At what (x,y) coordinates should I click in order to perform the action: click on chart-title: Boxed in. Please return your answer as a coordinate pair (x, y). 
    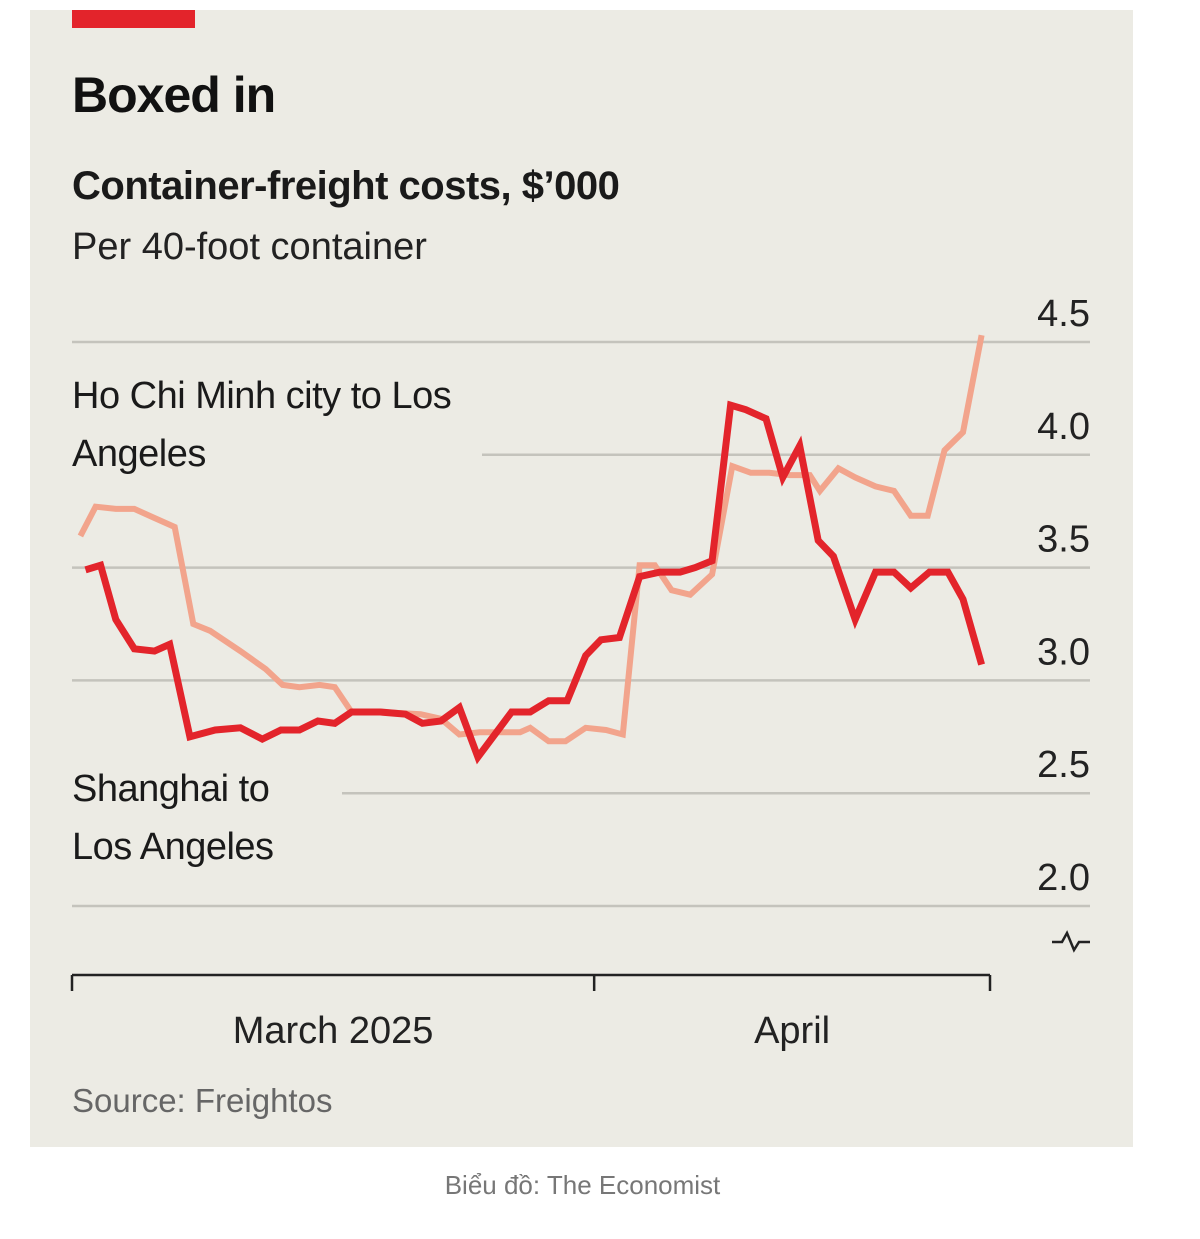
    Looking at the image, I should click on (173, 95).